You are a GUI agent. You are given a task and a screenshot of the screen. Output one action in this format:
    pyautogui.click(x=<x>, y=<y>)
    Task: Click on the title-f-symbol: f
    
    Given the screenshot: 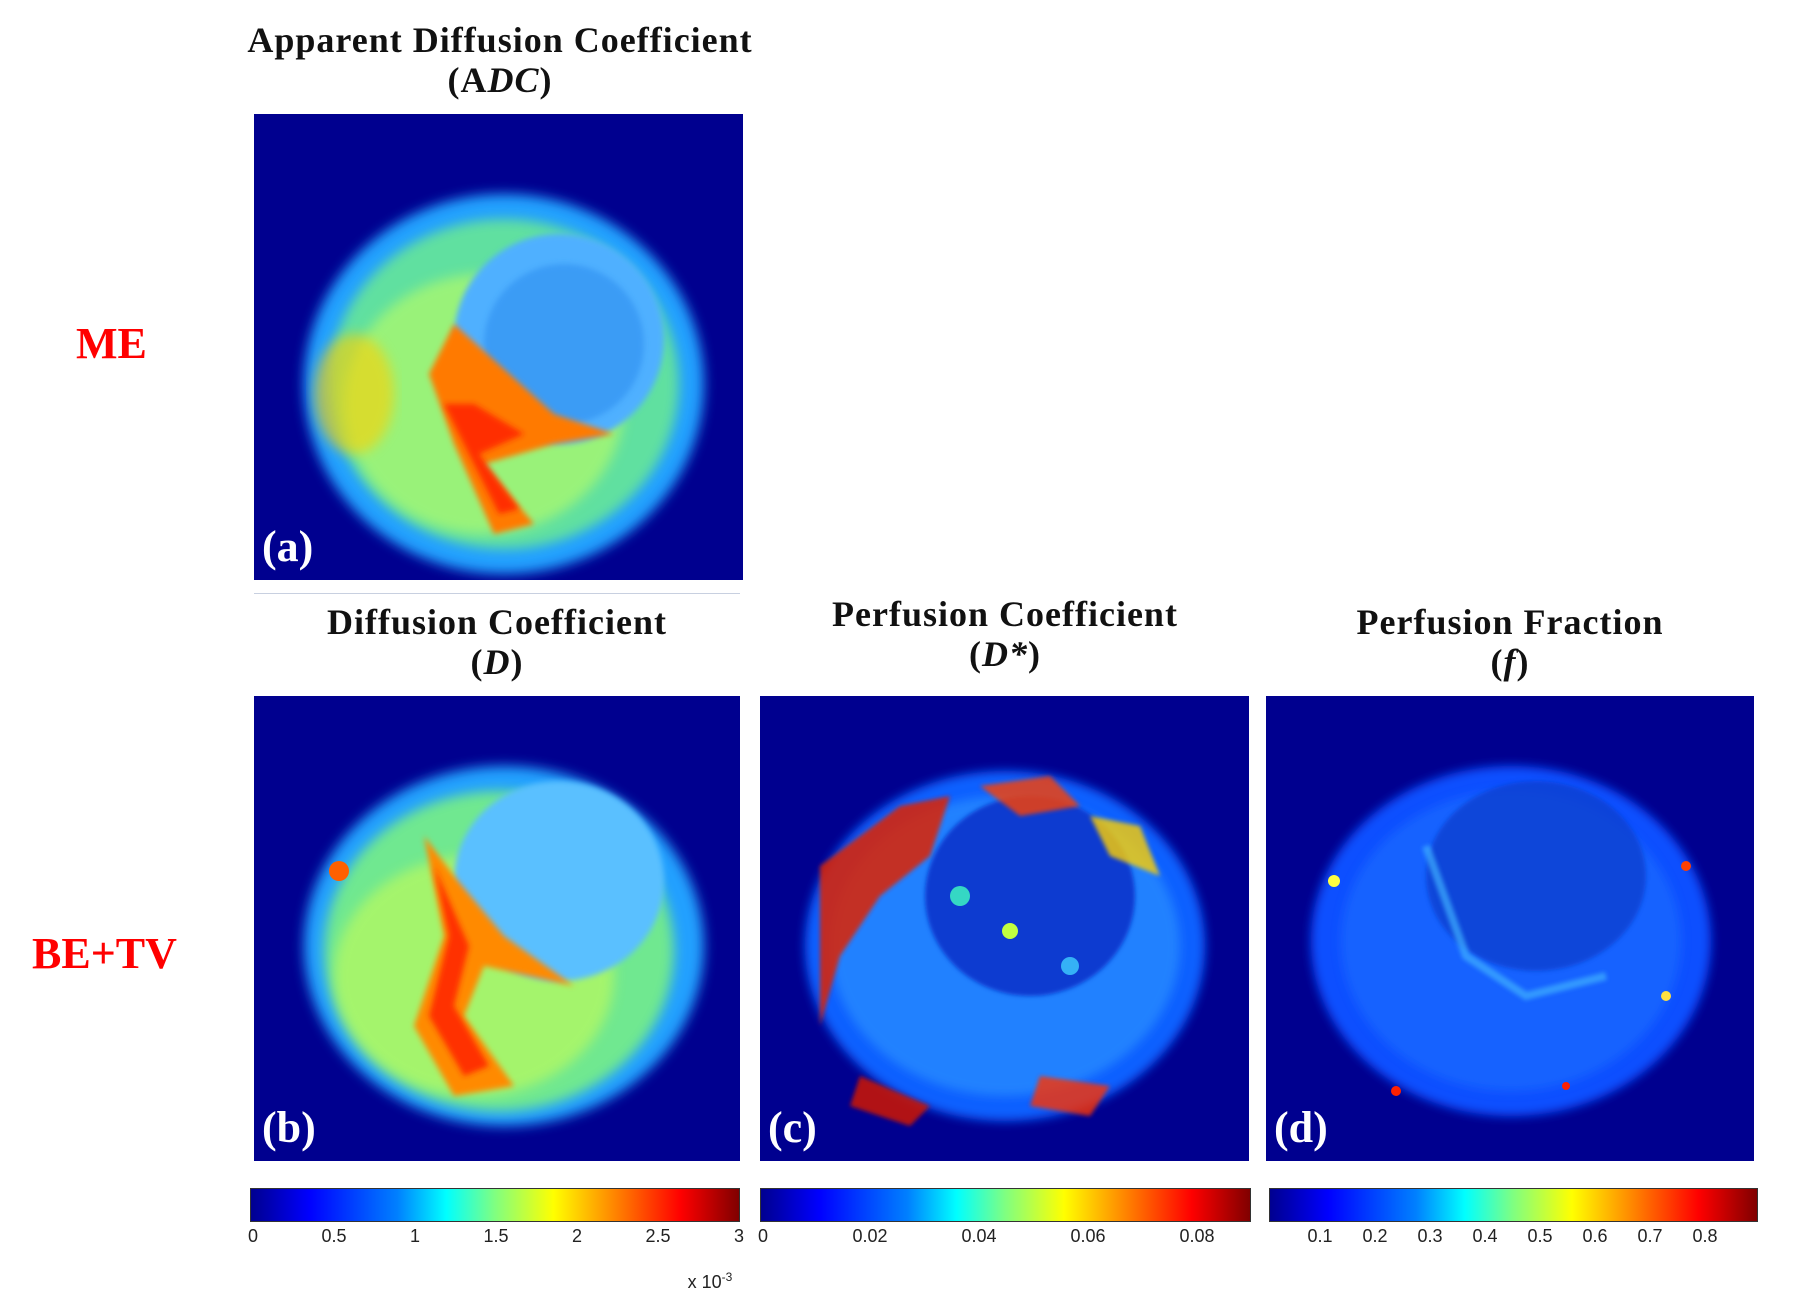 What is the action you would take?
    pyautogui.click(x=1510, y=662)
    